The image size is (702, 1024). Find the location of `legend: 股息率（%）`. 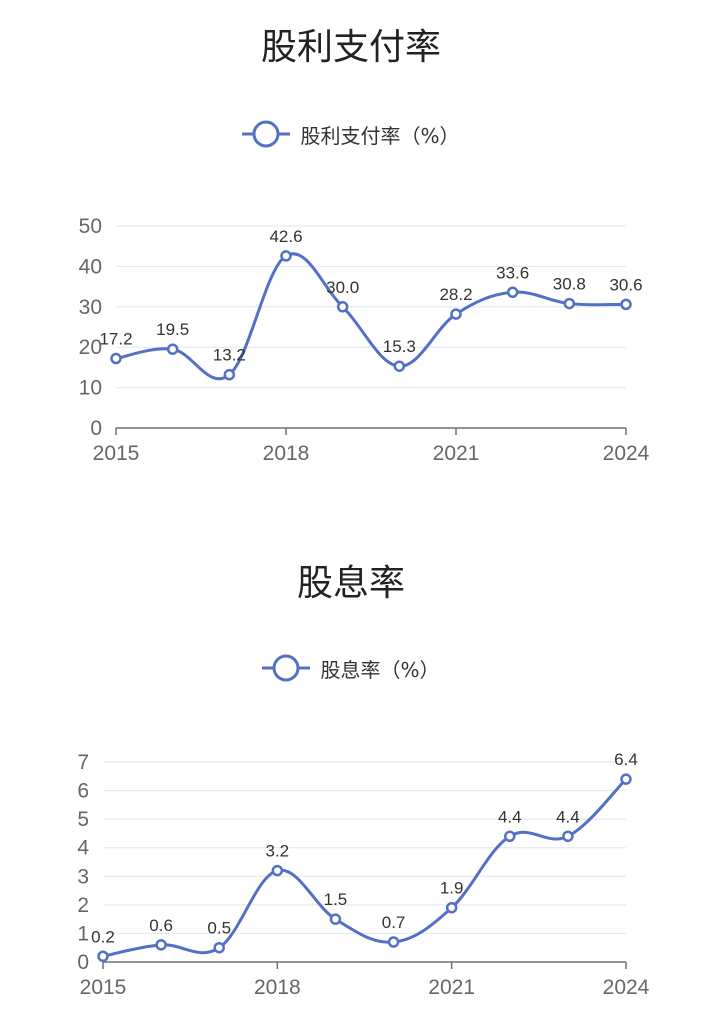

legend: 股息率（%） is located at coordinates (351, 668).